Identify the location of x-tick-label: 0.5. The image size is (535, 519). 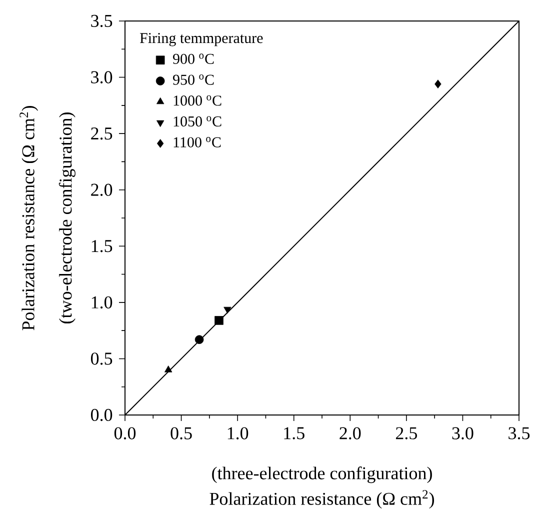
(181, 433).